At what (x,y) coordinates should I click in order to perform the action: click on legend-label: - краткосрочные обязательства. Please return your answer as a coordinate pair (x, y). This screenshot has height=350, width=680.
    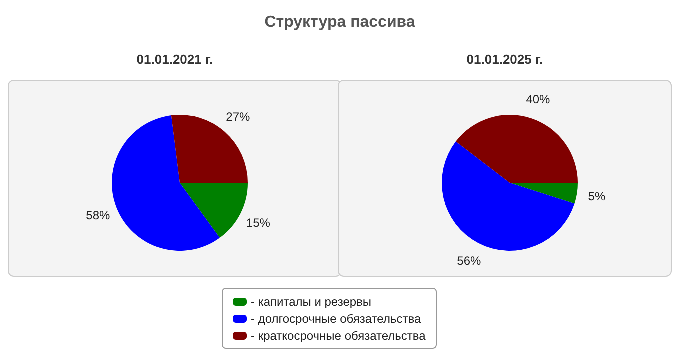
    Looking at the image, I should click on (338, 335).